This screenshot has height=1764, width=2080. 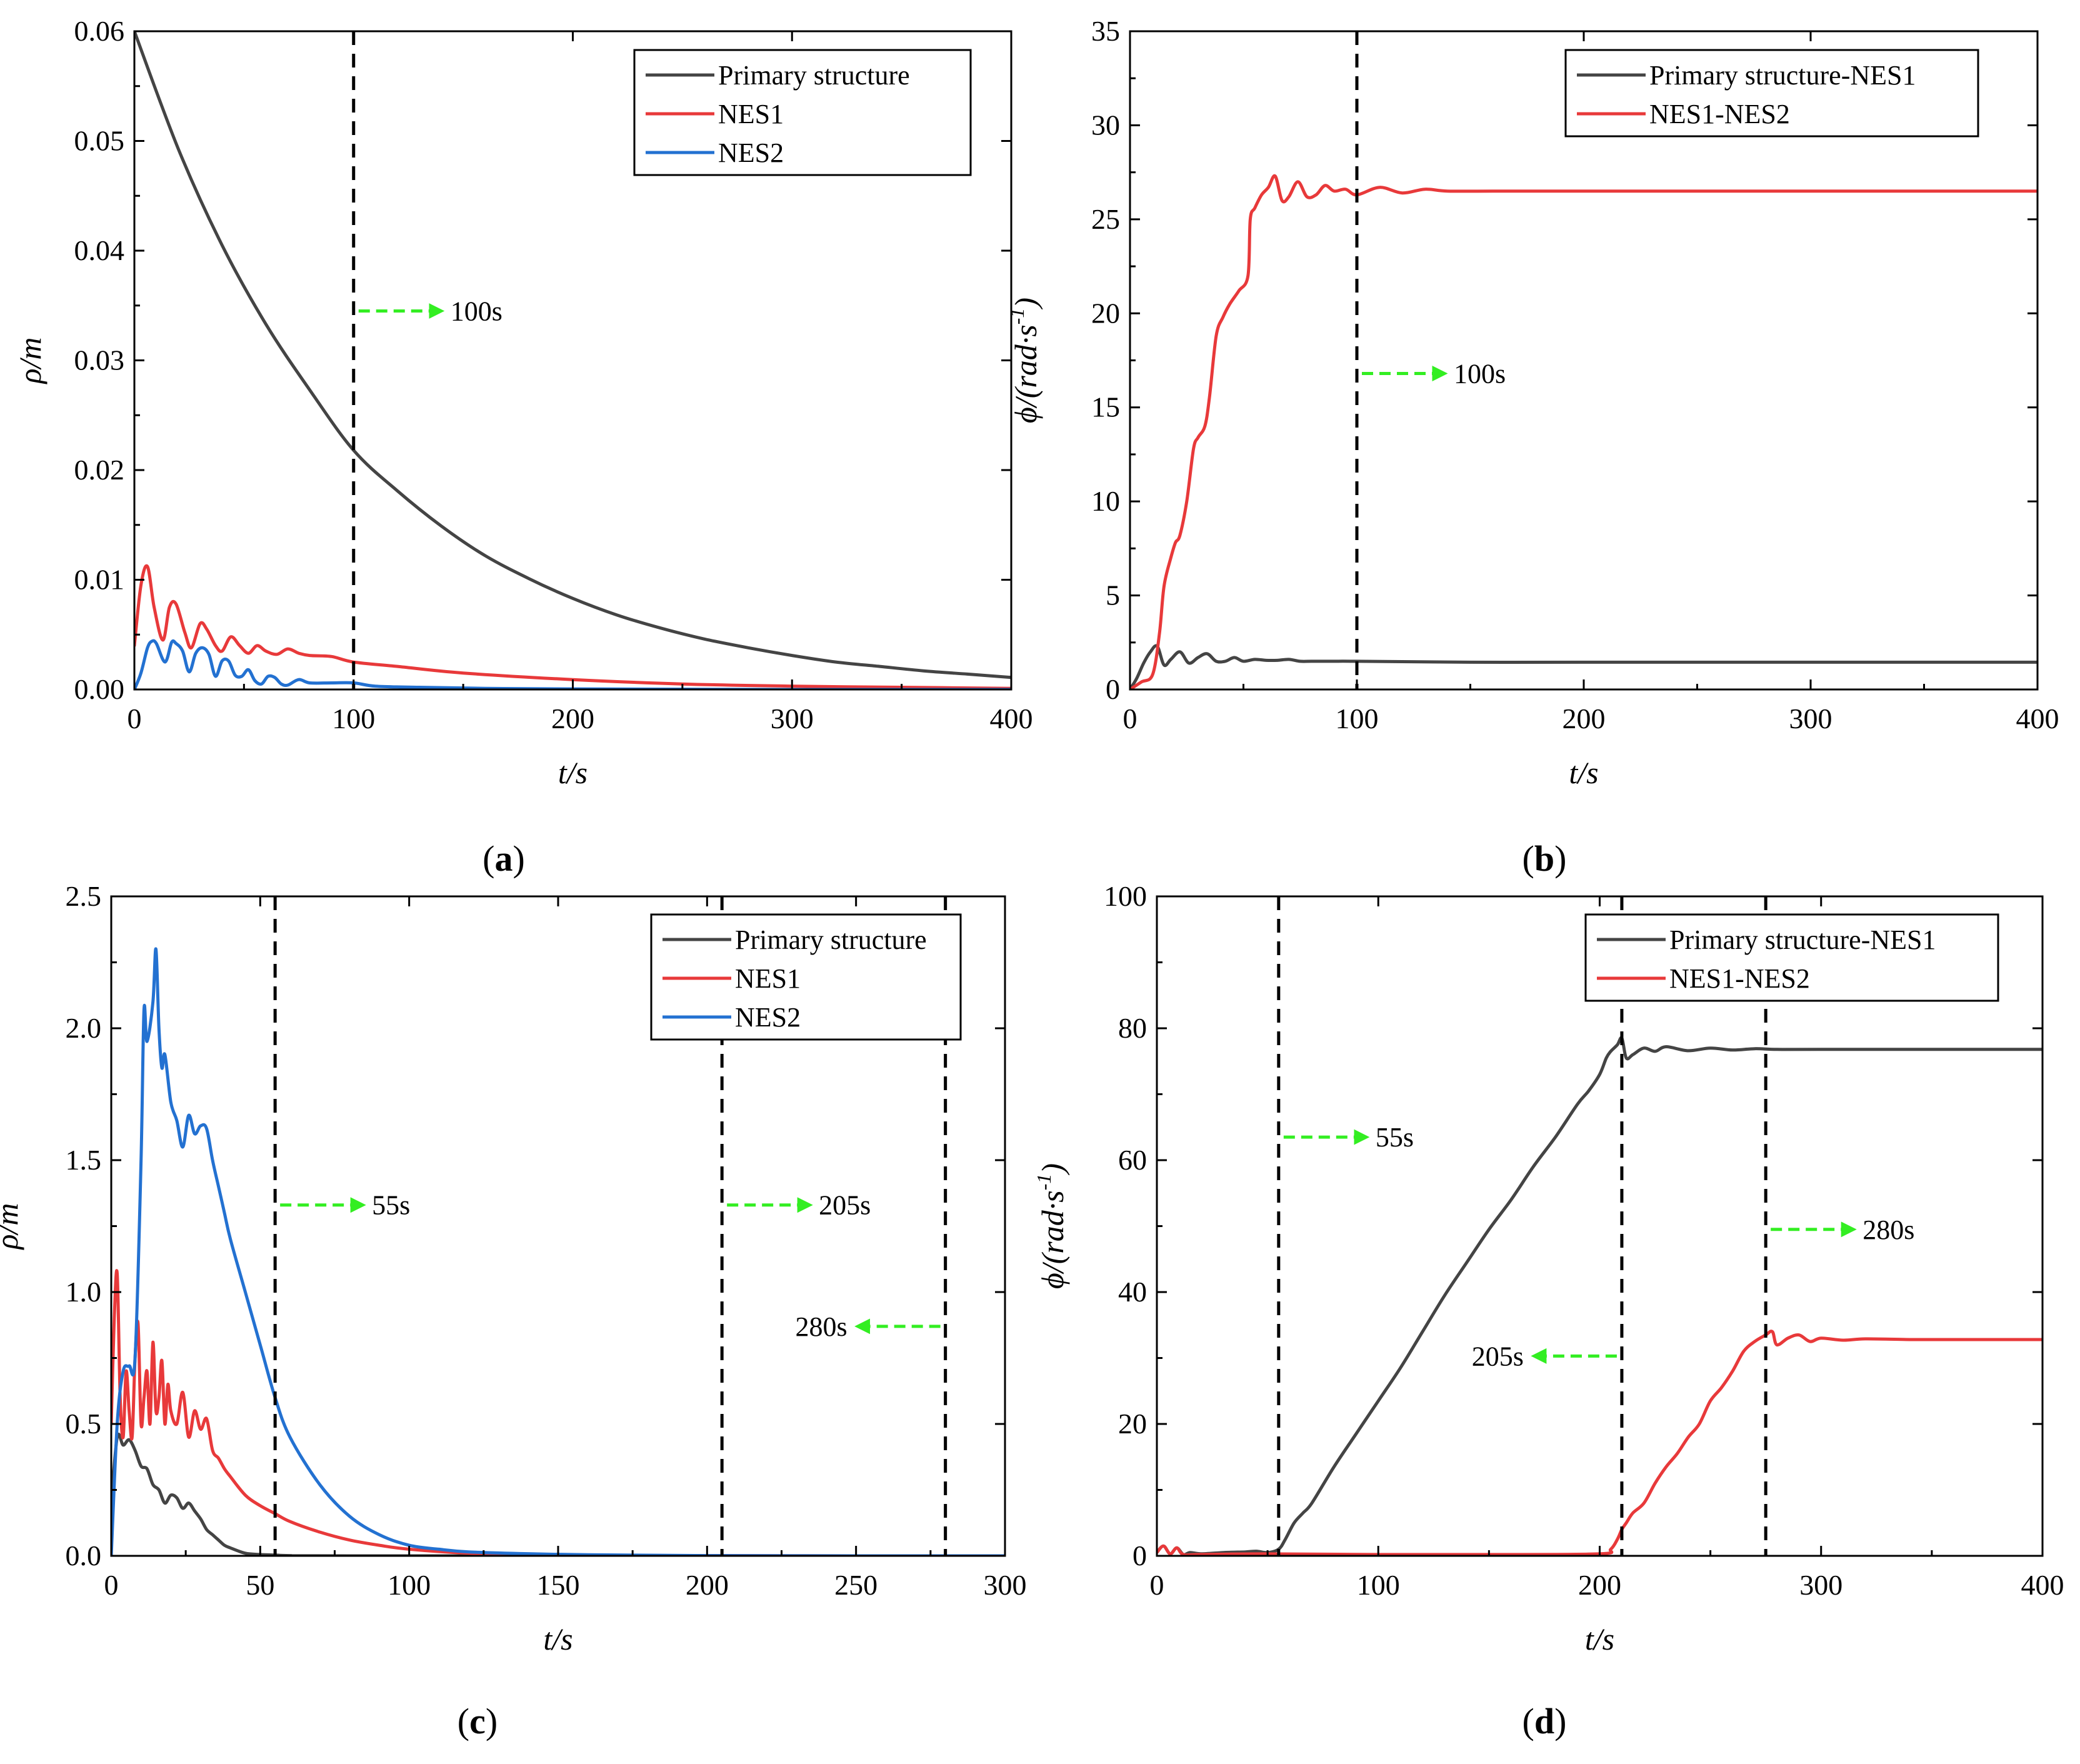 I want to click on panel-label-letter: c, so click(x=477, y=1721).